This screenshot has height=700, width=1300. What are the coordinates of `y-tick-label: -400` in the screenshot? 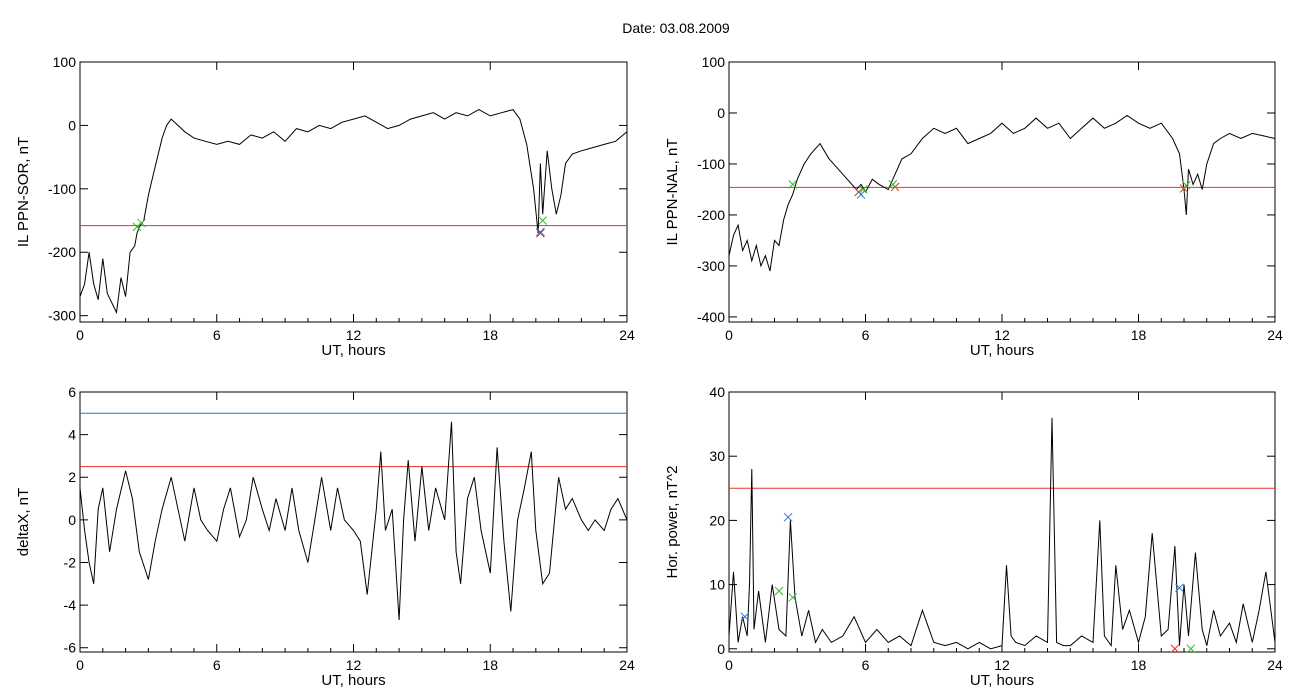 It's located at (711, 317).